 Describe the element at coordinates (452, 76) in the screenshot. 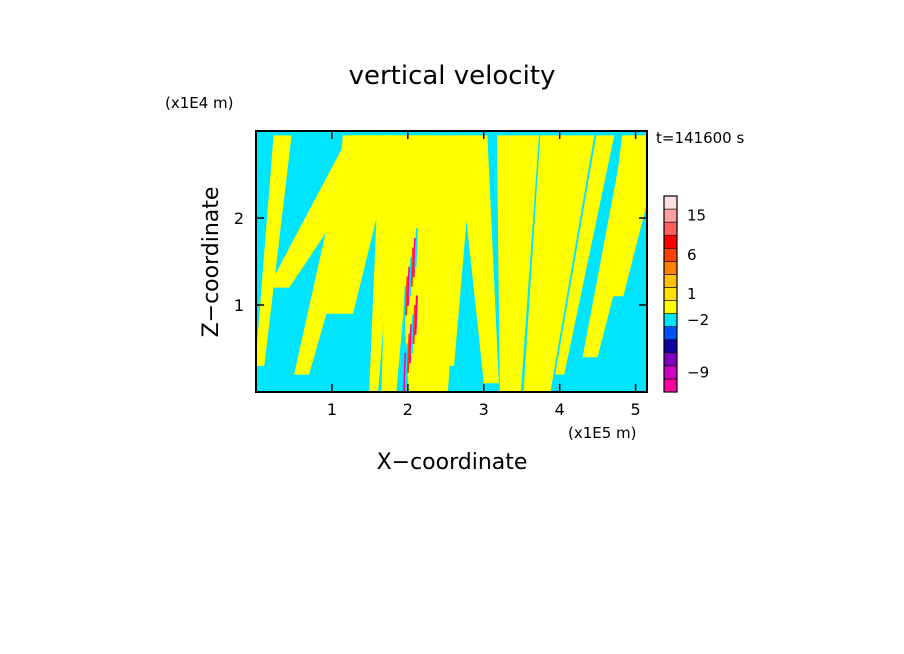

I see `chart-title: vertical velocity` at that location.